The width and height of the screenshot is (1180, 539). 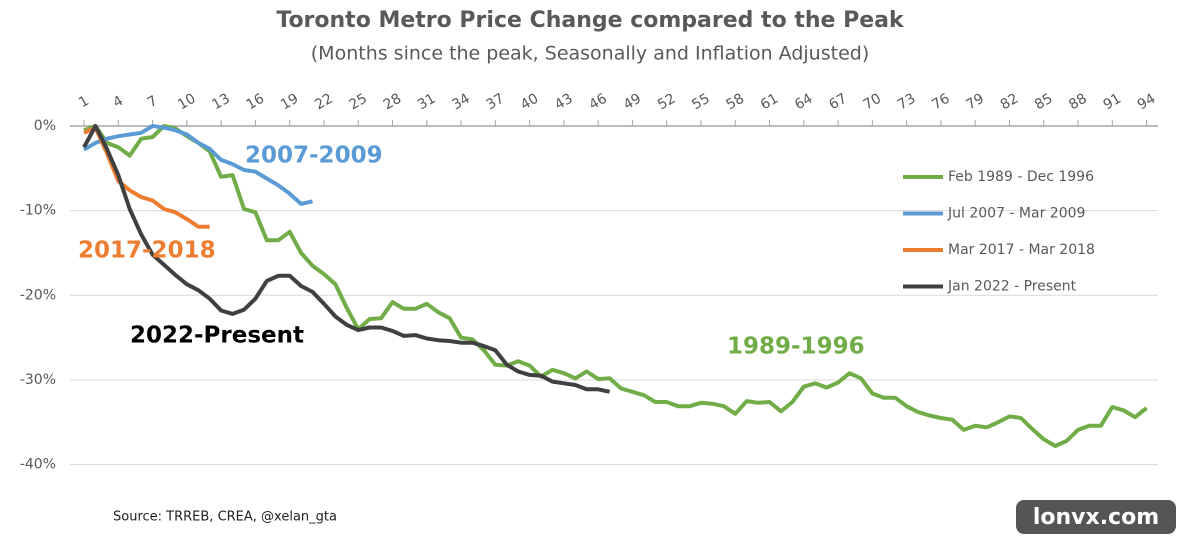 I want to click on watermark: lonvx.com, so click(x=1096, y=517).